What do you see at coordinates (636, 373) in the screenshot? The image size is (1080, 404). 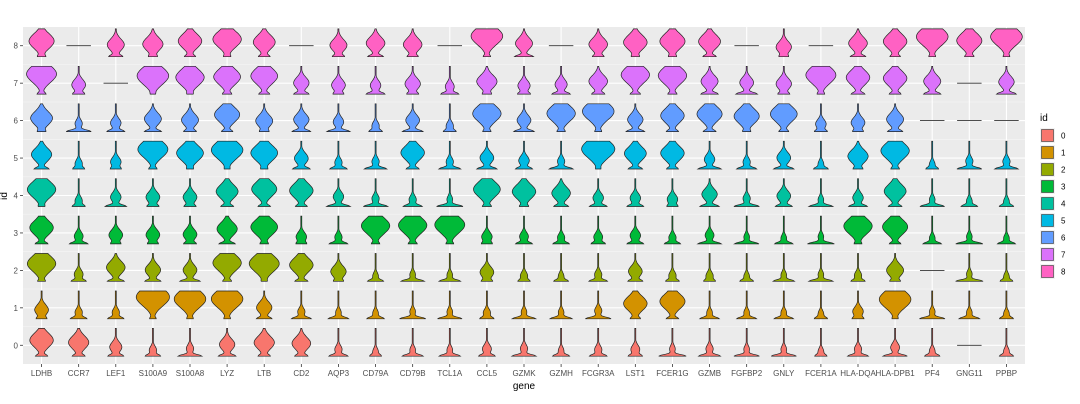 I see `x-tick-label: LST1` at bounding box center [636, 373].